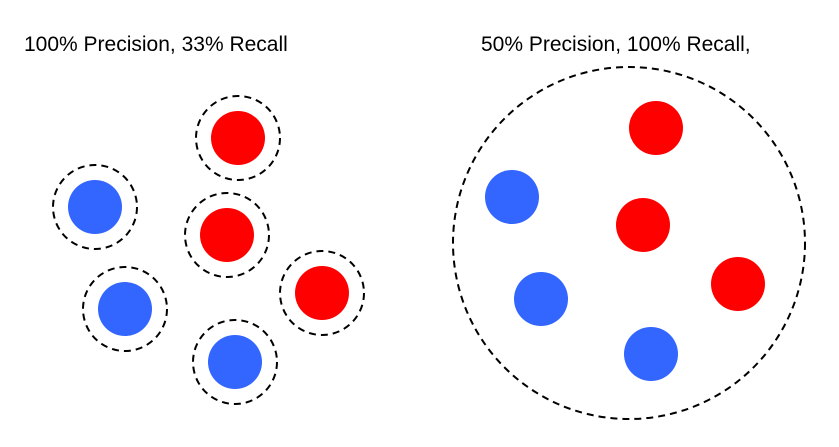 Image resolution: width=839 pixels, height=447 pixels. What do you see at coordinates (616, 44) in the screenshot?
I see `right-panel-caption: 50% Precision, 100% Recall,` at bounding box center [616, 44].